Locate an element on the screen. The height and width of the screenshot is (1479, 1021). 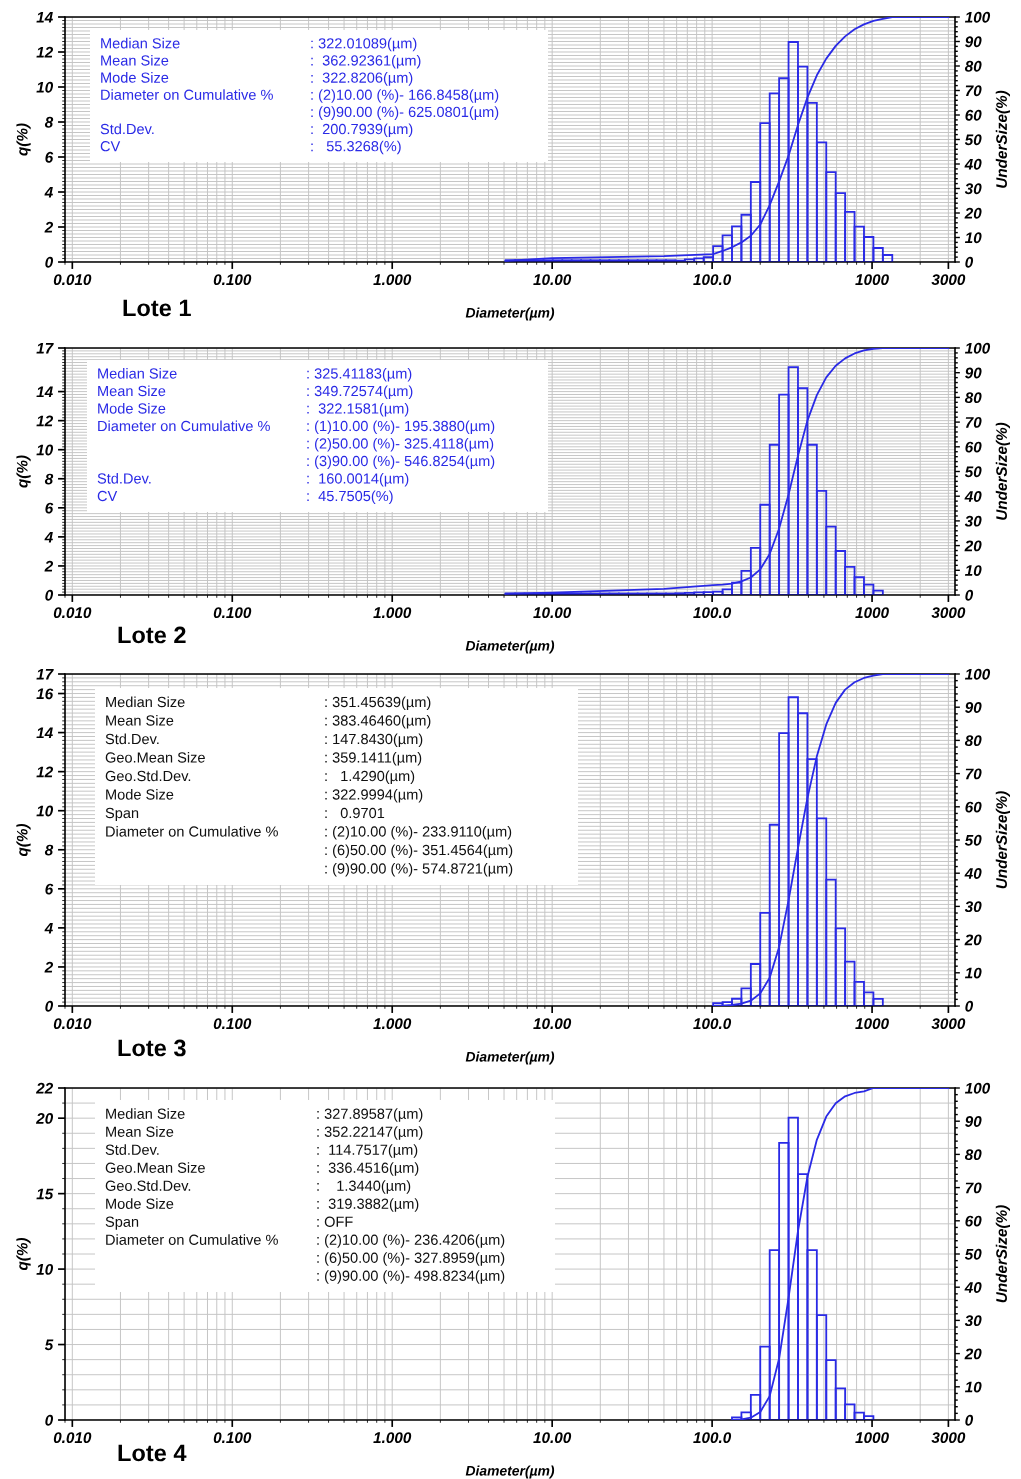
text: Std.Dev. : 114.7517(µm) is located at coordinates (261, 1151).